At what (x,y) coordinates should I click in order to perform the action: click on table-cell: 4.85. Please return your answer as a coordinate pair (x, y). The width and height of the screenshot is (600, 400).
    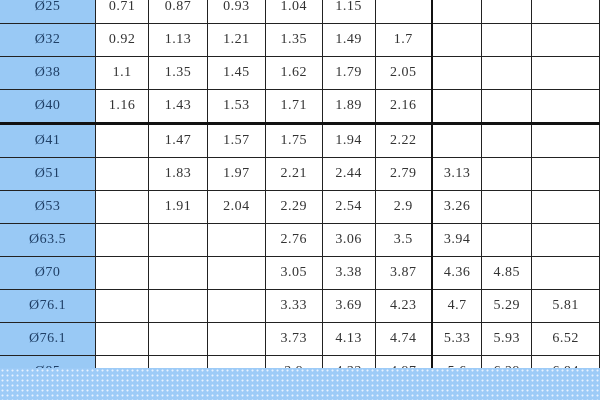
    Looking at the image, I should click on (507, 273).